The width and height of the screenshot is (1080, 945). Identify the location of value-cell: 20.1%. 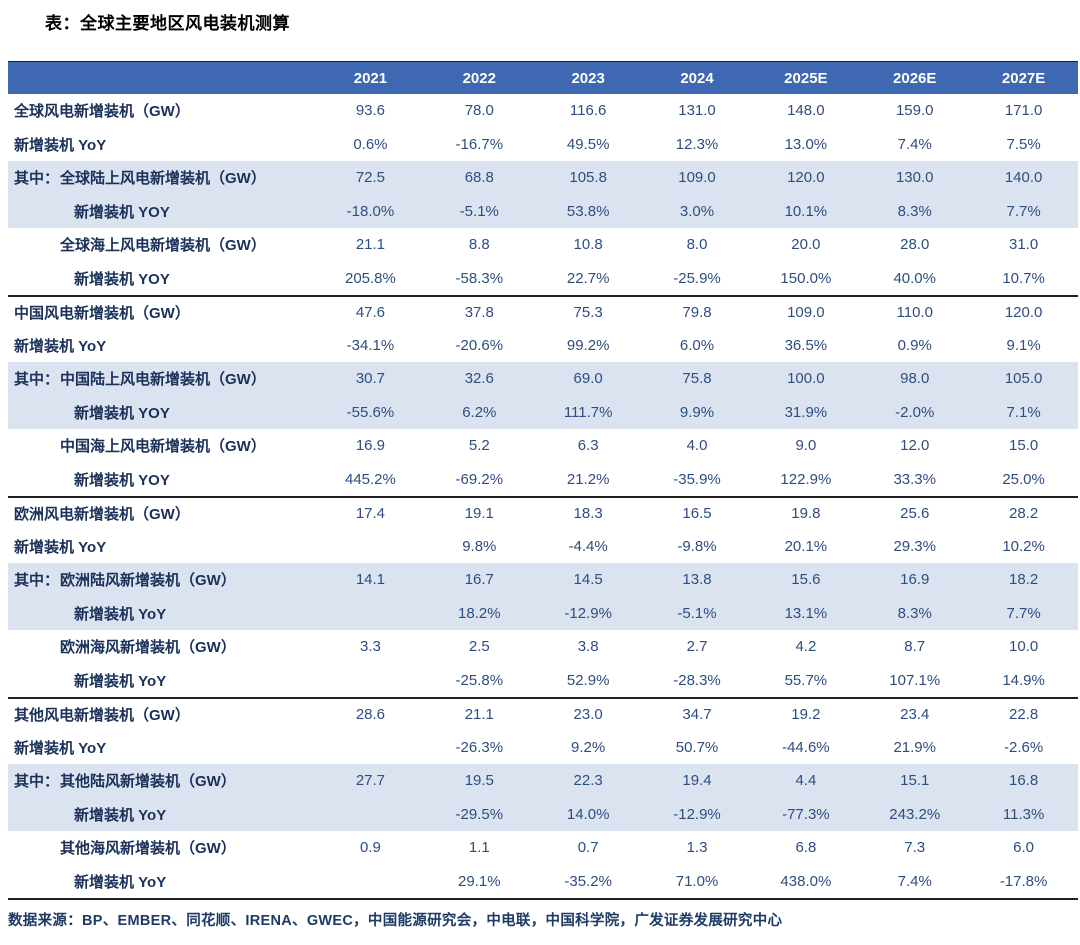
(806, 546).